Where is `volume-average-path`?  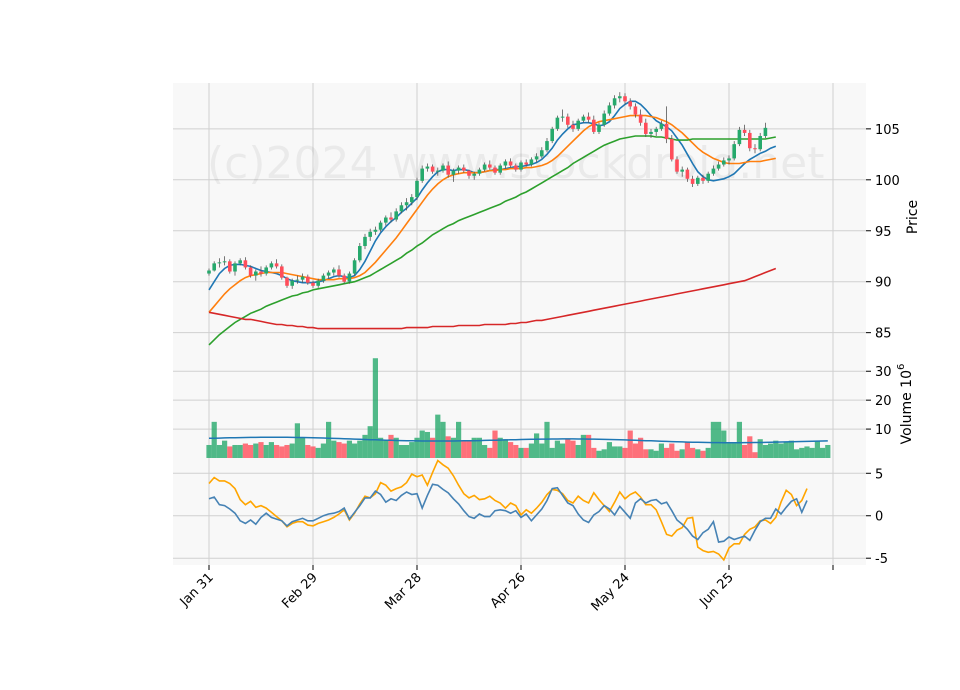 volume-average-path is located at coordinates (518, 440).